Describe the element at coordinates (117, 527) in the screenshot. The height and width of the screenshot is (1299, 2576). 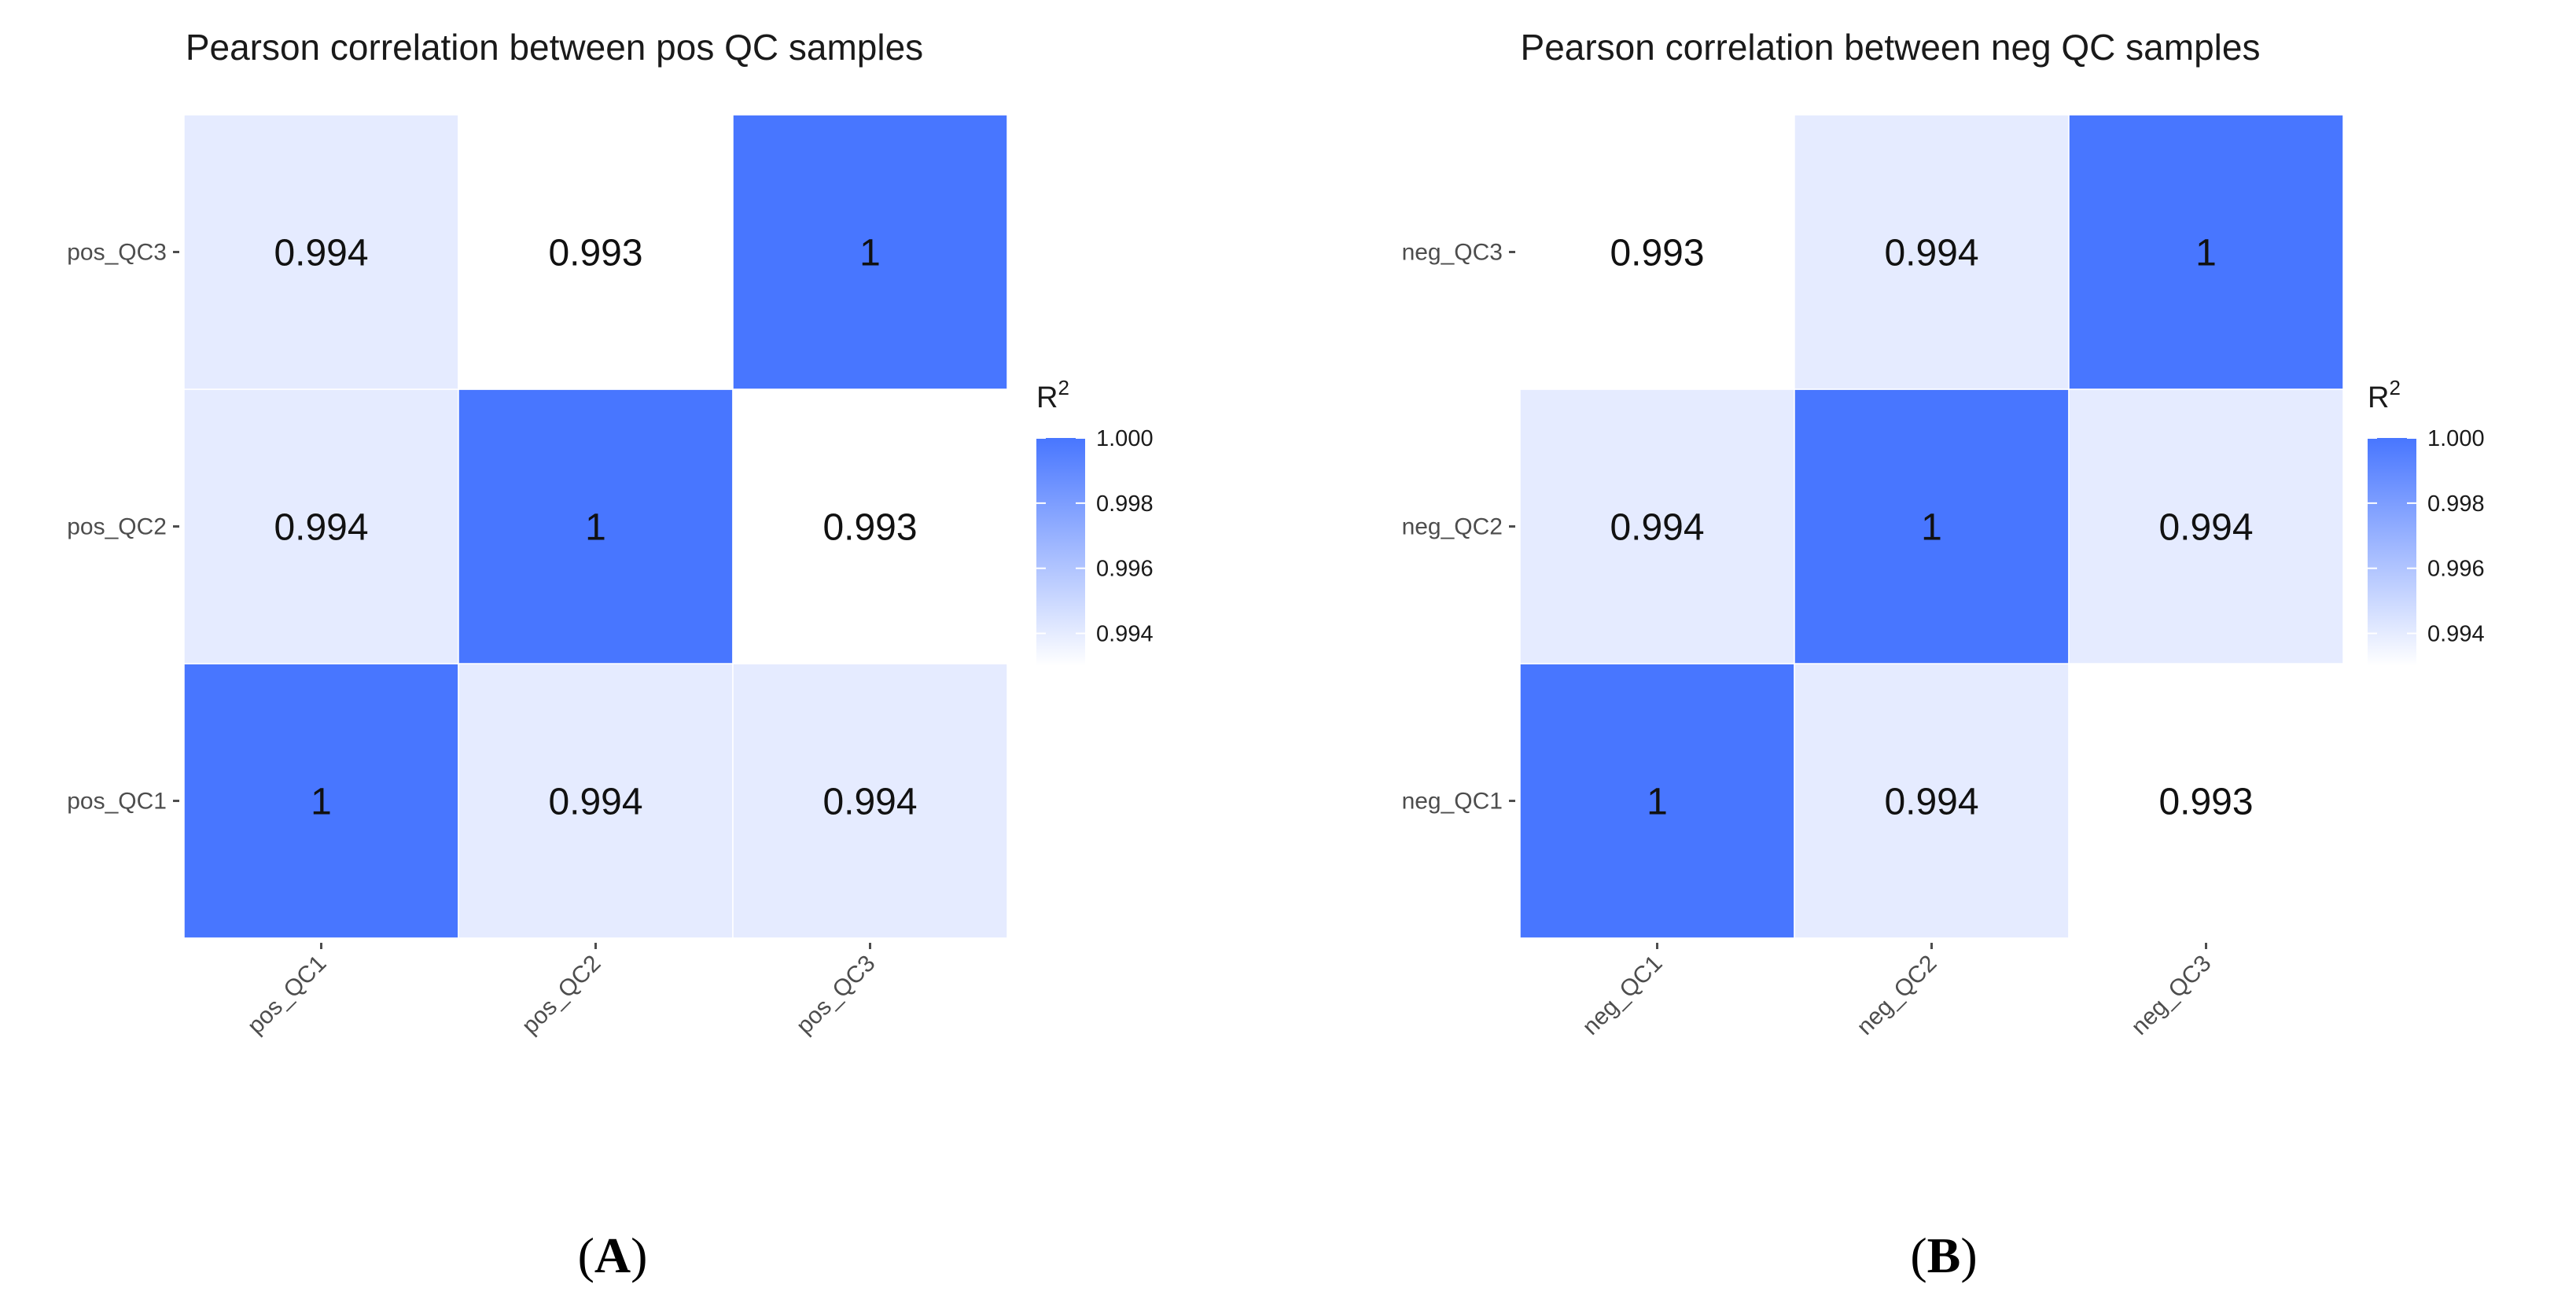
I see `y-tick-label: pos_QC2` at that location.